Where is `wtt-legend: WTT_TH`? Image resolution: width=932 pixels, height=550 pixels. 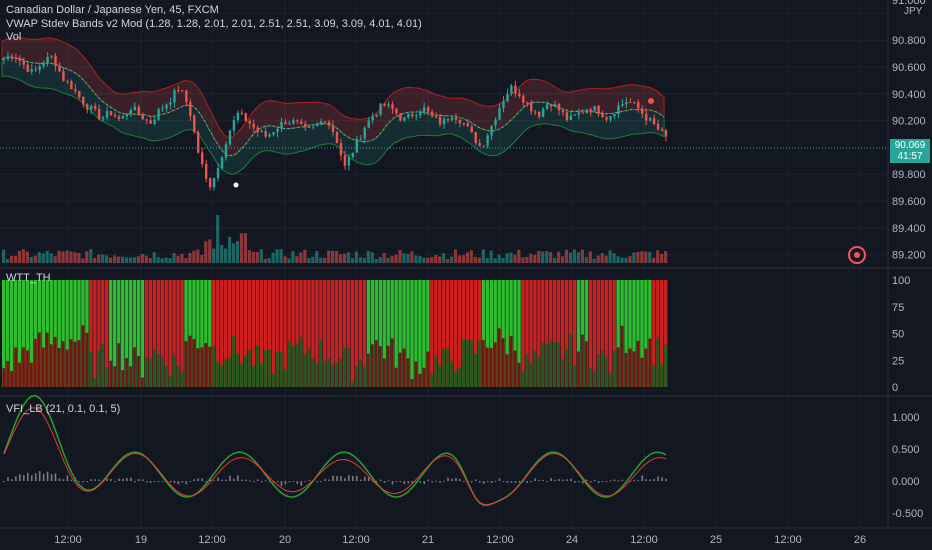
wtt-legend: WTT_TH is located at coordinates (28, 278).